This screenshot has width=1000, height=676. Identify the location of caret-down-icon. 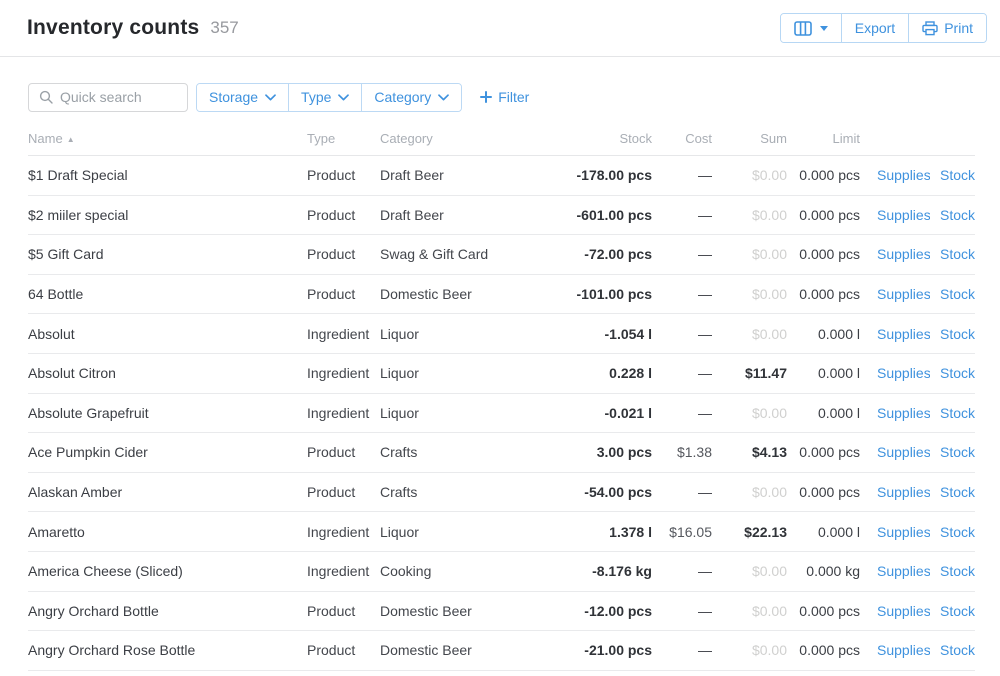
(823, 28).